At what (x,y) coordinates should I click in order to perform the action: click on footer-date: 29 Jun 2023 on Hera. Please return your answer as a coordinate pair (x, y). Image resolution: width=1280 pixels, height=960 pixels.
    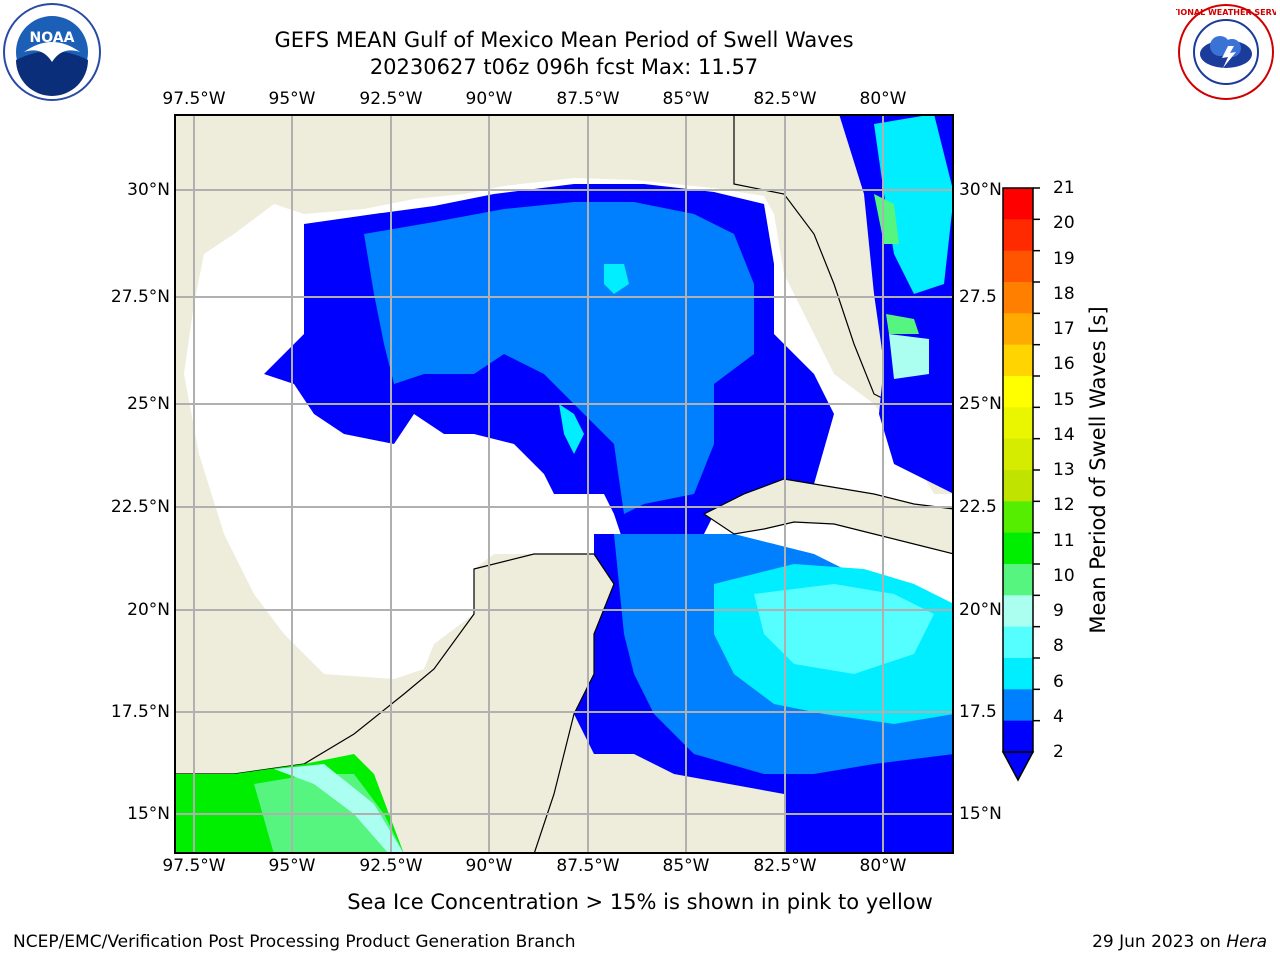
    Looking at the image, I should click on (1179, 942).